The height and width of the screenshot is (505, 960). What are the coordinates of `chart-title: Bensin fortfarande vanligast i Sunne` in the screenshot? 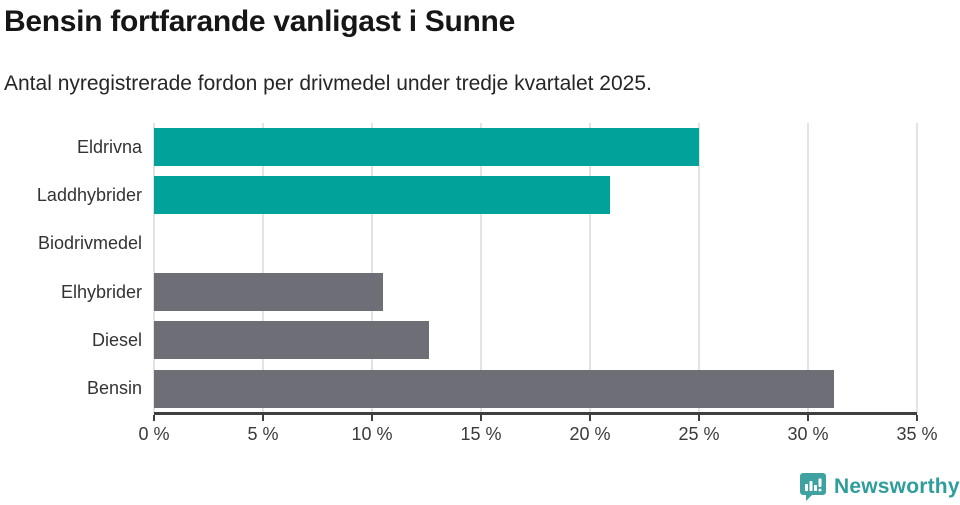 It's located at (259, 21).